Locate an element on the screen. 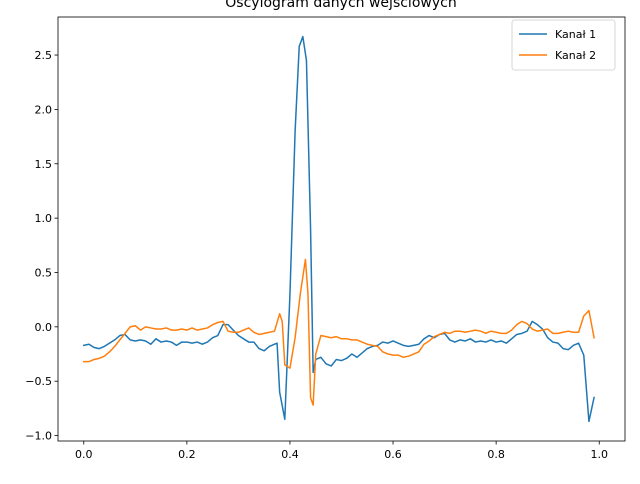  y-tick-label: 0.5 is located at coordinates (44, 272).